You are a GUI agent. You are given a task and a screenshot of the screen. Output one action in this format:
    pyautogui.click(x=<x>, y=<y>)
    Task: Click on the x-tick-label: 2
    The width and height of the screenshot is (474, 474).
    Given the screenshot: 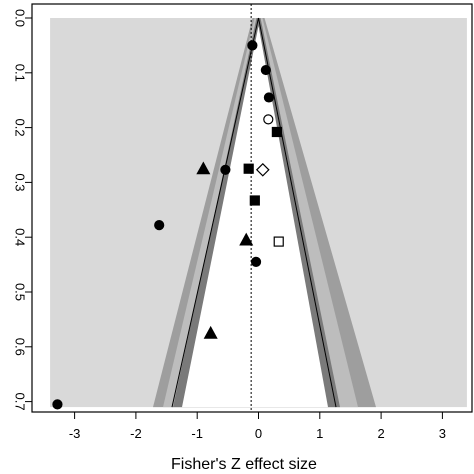 What is the action you would take?
    pyautogui.click(x=380, y=433)
    